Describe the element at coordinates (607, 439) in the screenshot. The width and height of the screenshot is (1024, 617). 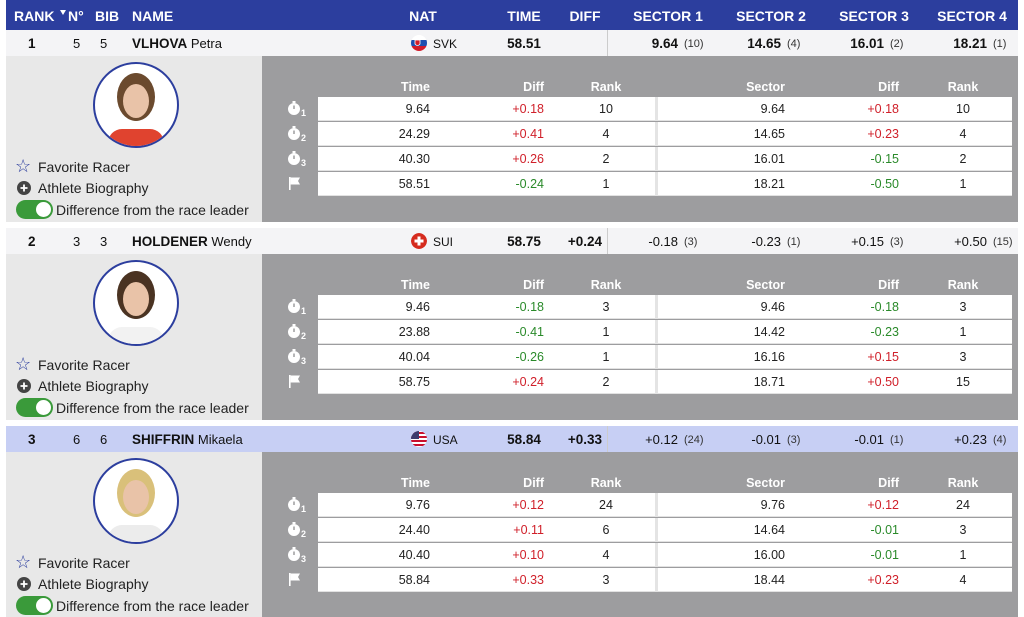
I see `divider` at that location.